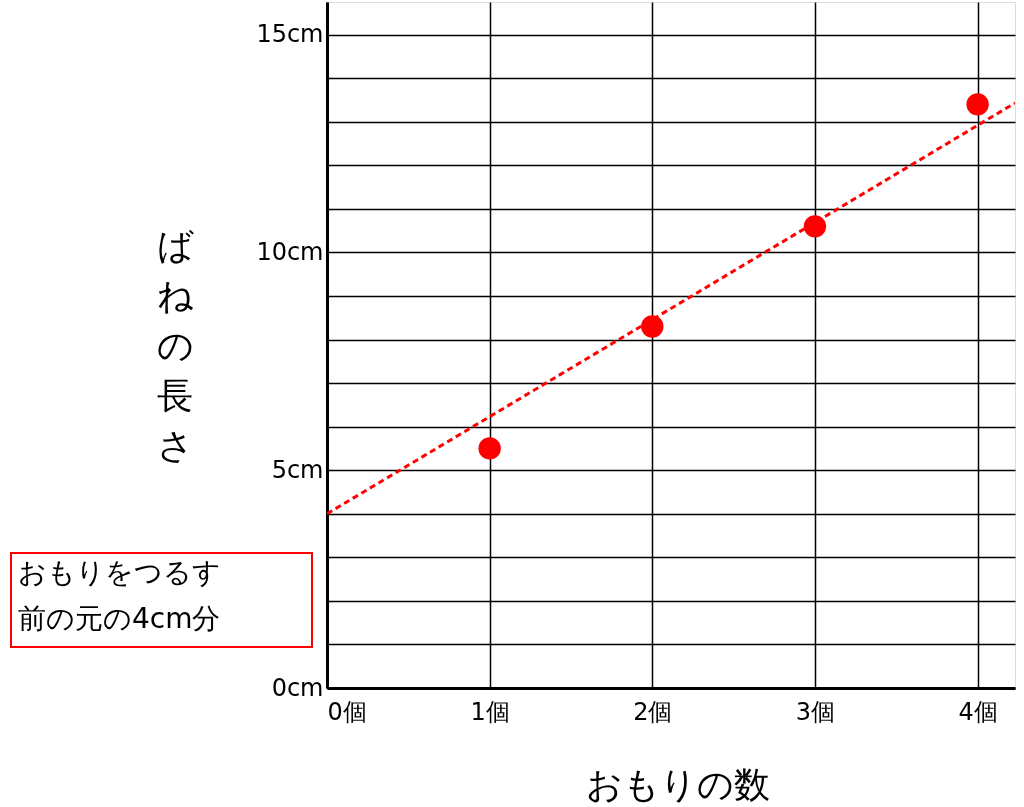 The width and height of the screenshot is (1024, 807). I want to click on x-axis-title: おもりの数, so click(678, 784).